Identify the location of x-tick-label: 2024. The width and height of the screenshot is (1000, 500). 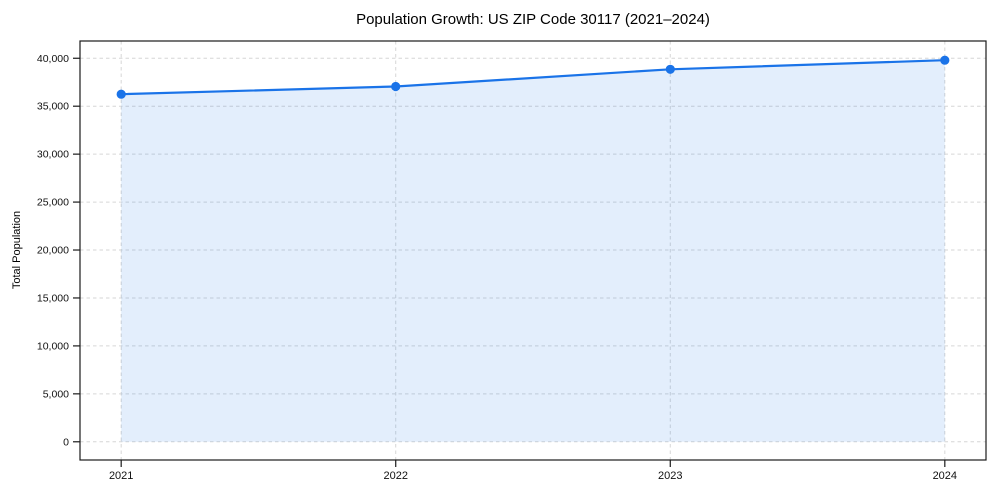
(945, 476).